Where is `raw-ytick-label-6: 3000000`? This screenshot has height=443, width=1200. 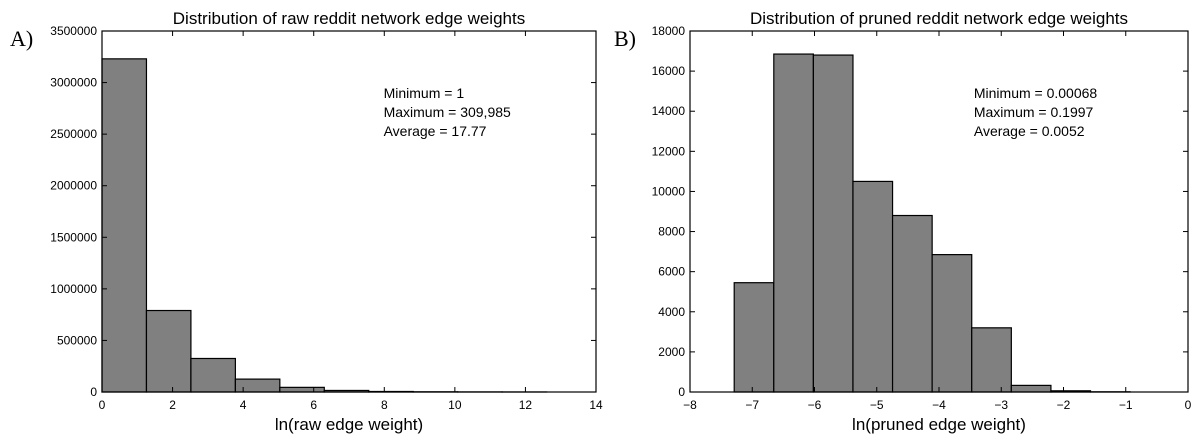
raw-ytick-label-6: 3000000 is located at coordinates (73, 83).